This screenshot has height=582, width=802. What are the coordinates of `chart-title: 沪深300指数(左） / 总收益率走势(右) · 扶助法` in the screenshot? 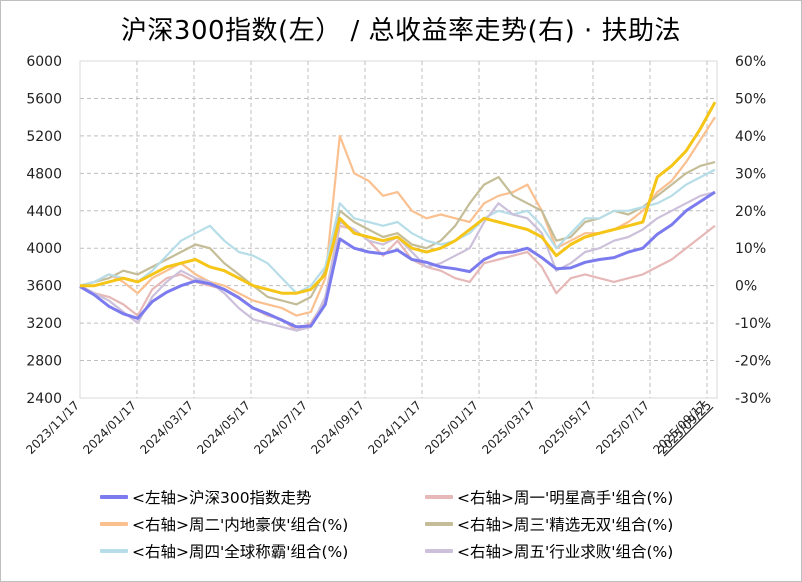 It's located at (401, 31).